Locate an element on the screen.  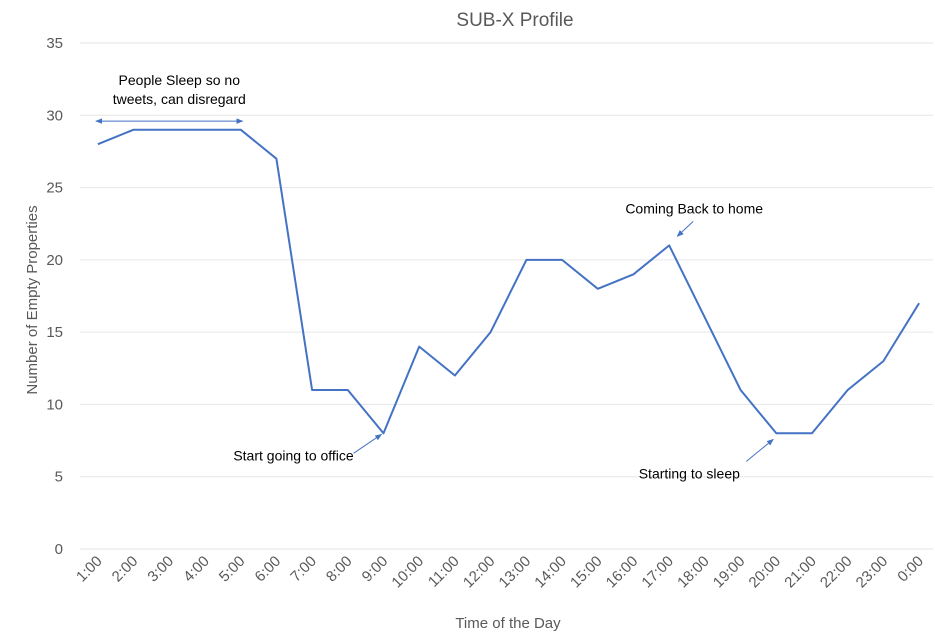
x-tick-label: 19:00 is located at coordinates (729, 572).